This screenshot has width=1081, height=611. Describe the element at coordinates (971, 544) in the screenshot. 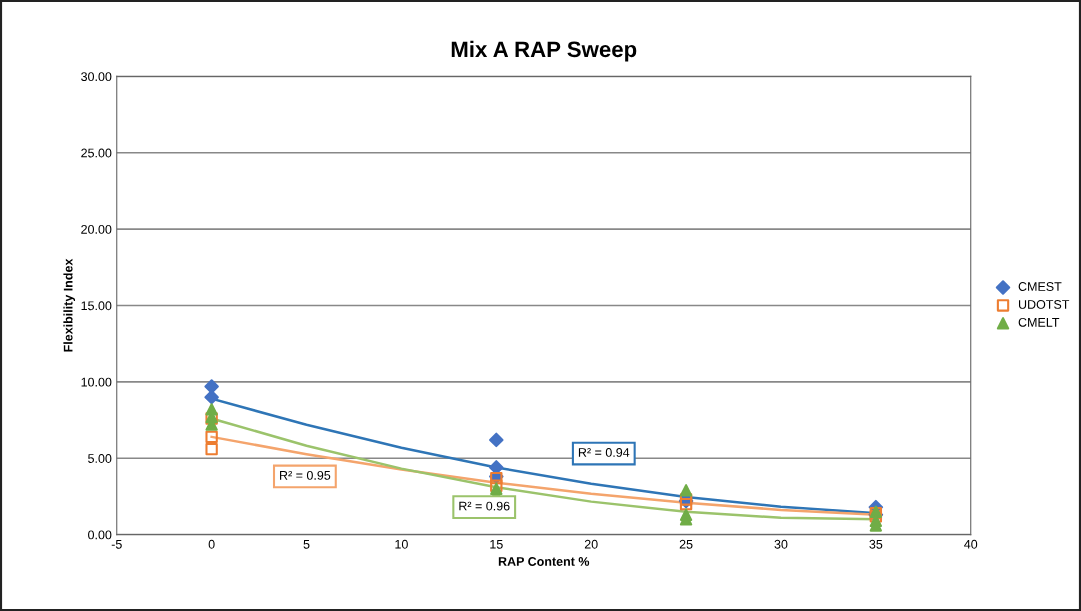

I see `x-tick-label: 40` at that location.